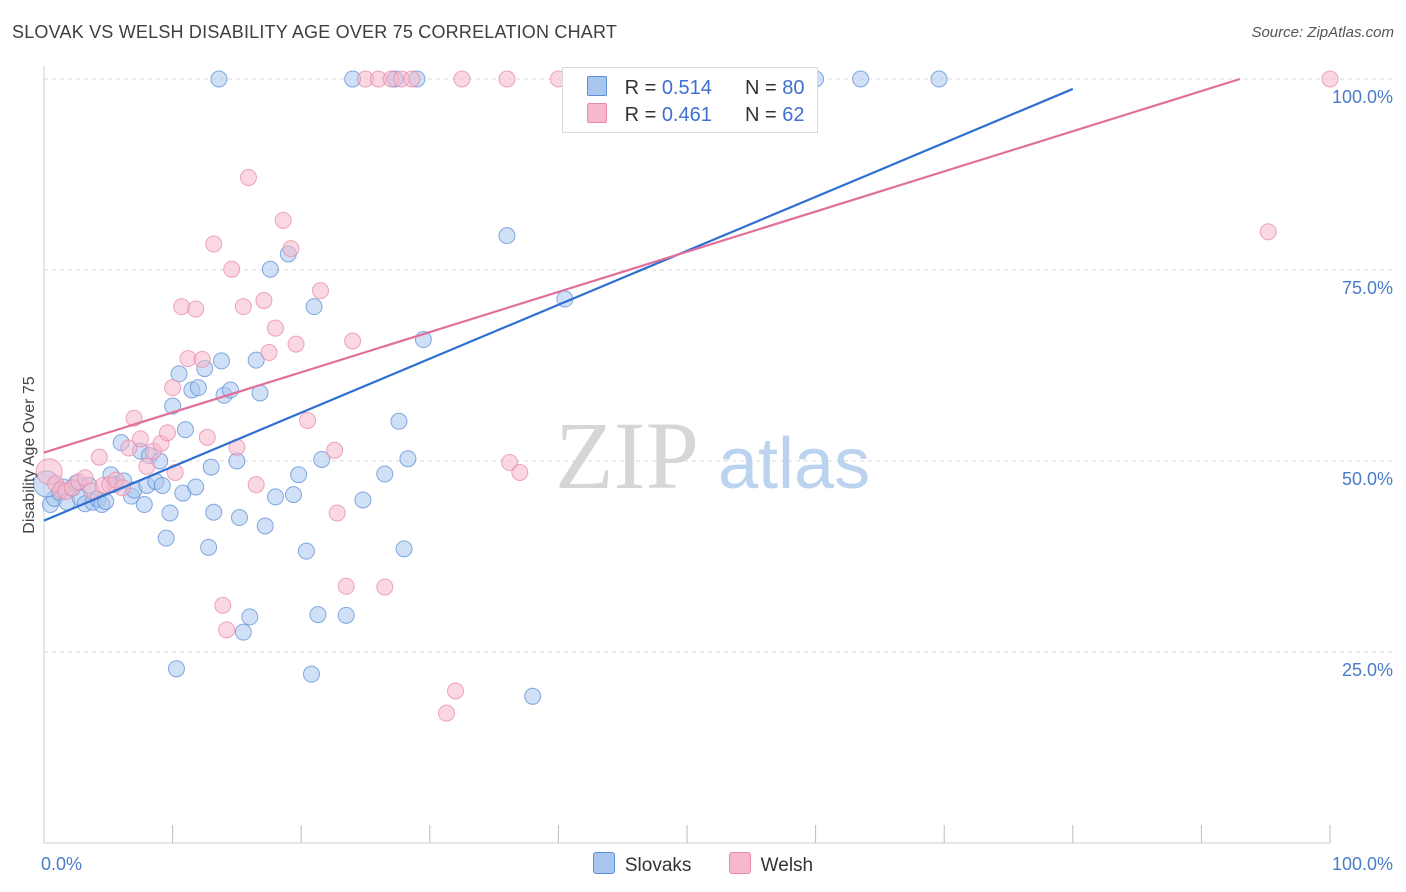 The width and height of the screenshot is (1406, 892). Describe the element at coordinates (1367, 670) in the screenshot. I see `y-tick-label: 25.0%` at that location.